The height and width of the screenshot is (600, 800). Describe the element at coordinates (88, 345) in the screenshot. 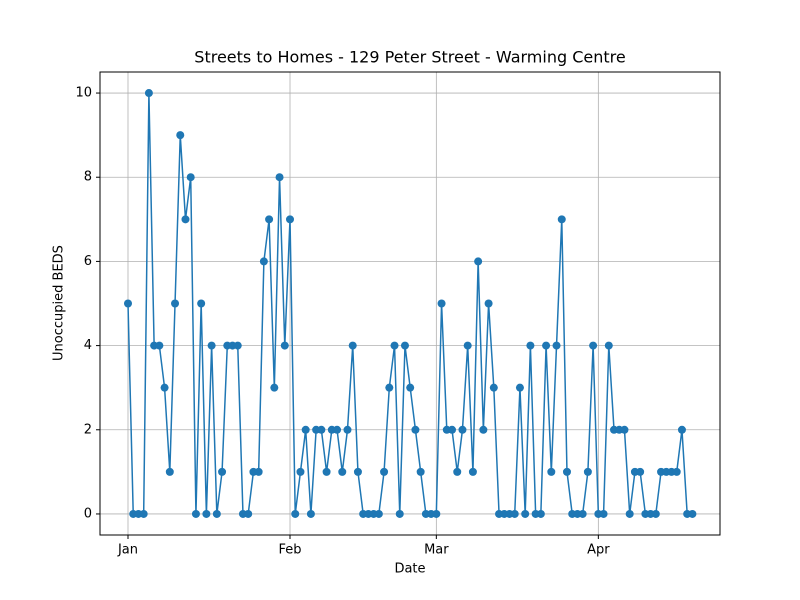

I see `y-tick-label: 4` at that location.